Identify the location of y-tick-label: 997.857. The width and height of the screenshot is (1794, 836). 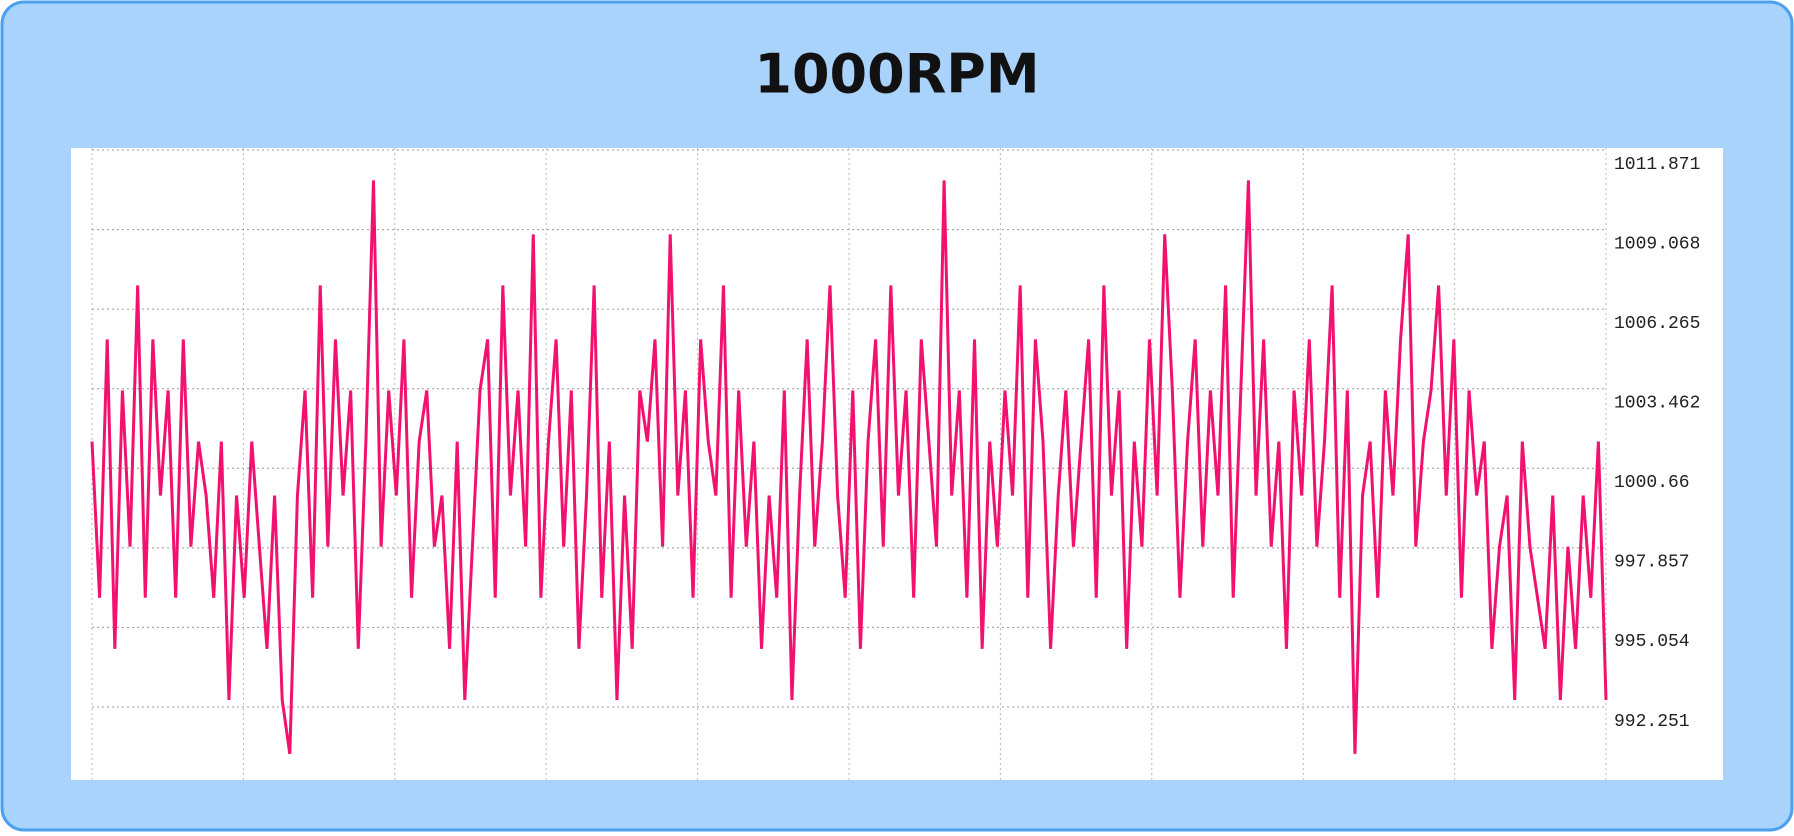
(1652, 563).